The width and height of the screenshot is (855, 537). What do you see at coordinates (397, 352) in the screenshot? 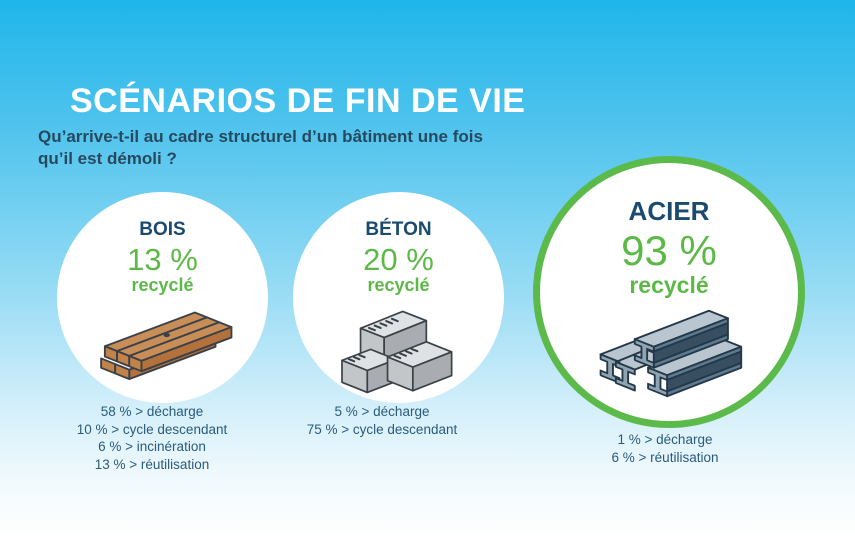
I see `concrete-blocks-icon` at bounding box center [397, 352].